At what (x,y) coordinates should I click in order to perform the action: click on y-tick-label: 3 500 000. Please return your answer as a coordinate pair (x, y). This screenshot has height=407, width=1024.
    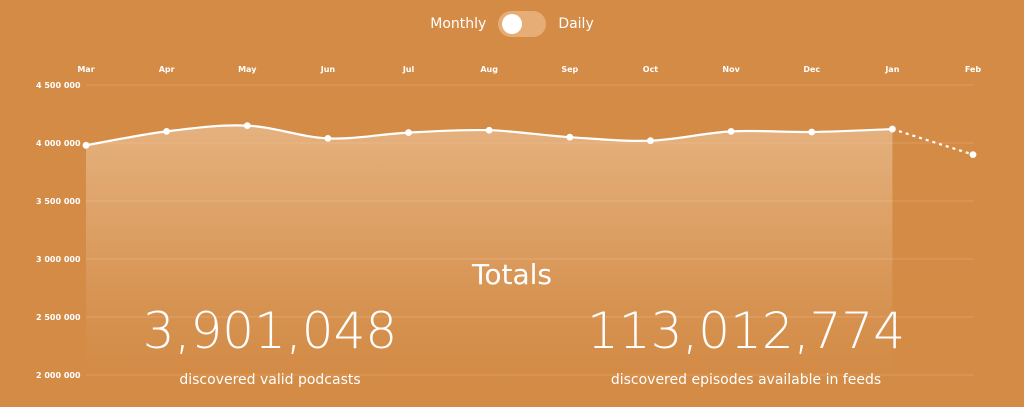
    Looking at the image, I should click on (58, 201).